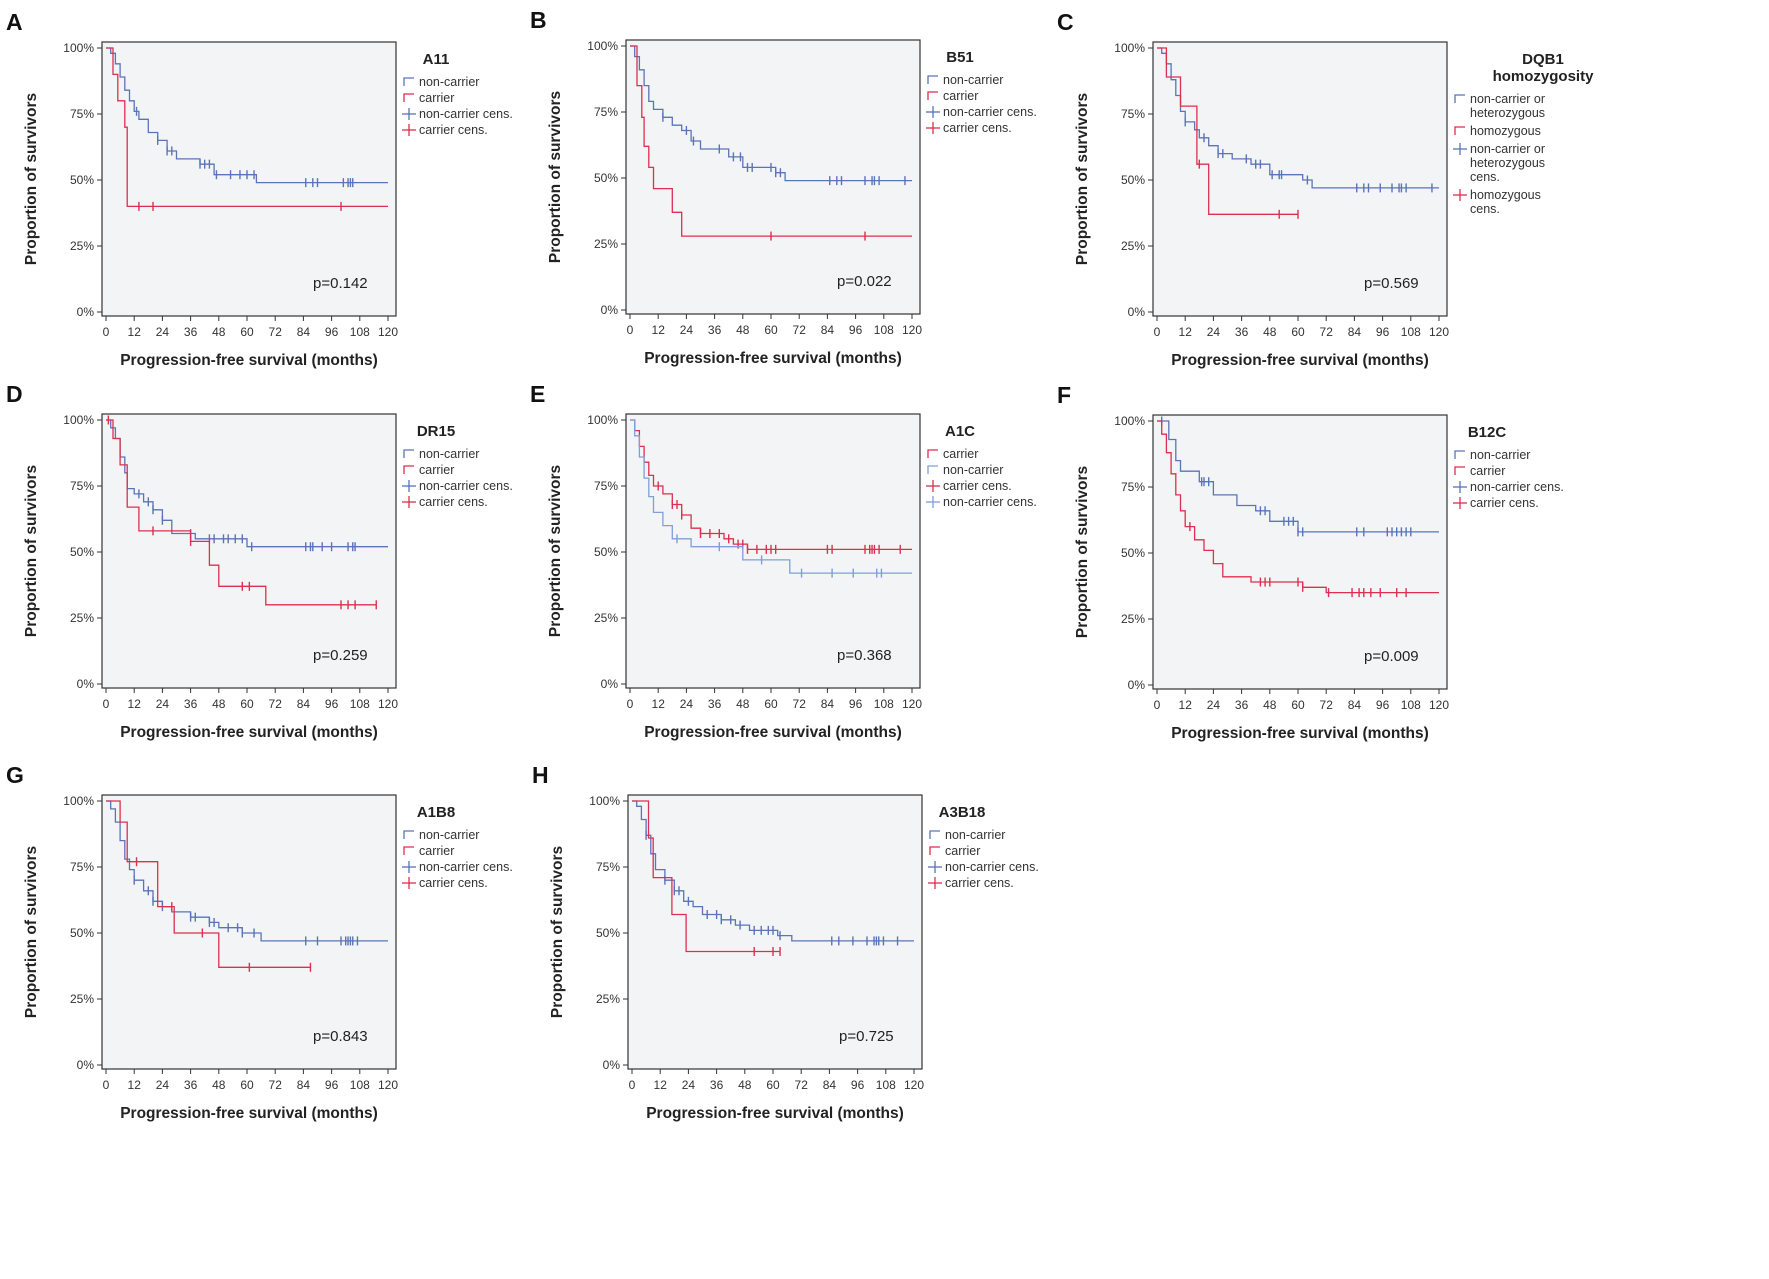  Describe the element at coordinates (960, 57) in the screenshot. I see `legend-title: B51` at that location.